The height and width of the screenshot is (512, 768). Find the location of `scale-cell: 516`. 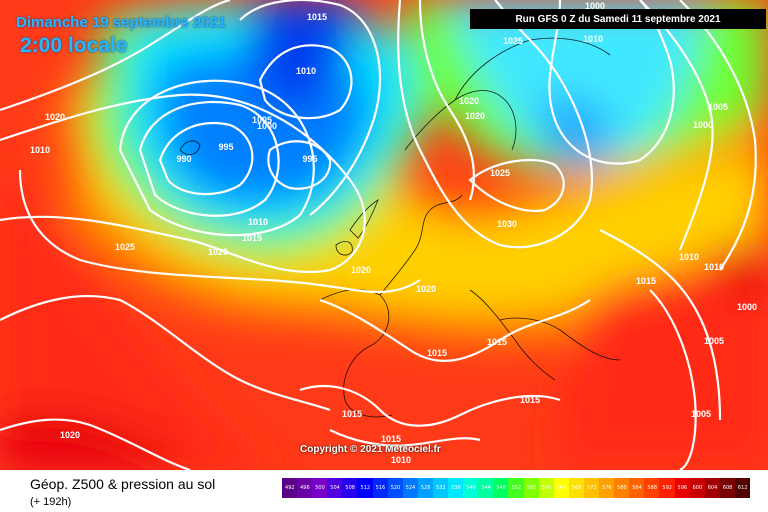

scale-cell: 516 is located at coordinates (380, 488).